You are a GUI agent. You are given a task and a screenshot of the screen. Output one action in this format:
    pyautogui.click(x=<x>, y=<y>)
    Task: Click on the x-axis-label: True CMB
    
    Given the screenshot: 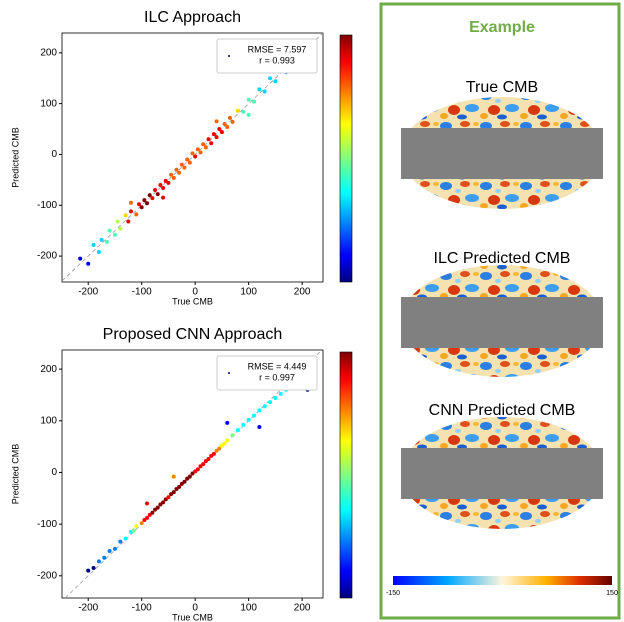 What is the action you would take?
    pyautogui.click(x=192, y=617)
    